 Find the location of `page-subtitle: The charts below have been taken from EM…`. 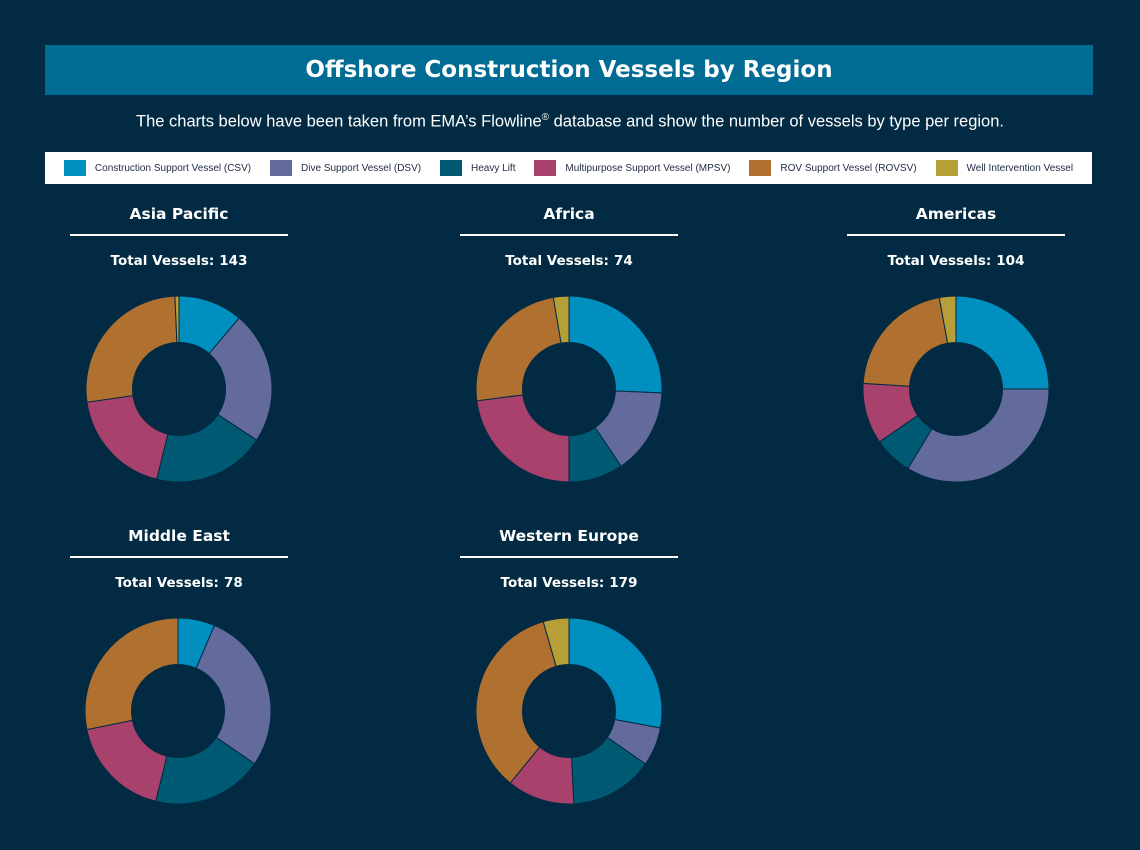

page-subtitle: The charts below have been taken from EM… is located at coordinates (570, 122).